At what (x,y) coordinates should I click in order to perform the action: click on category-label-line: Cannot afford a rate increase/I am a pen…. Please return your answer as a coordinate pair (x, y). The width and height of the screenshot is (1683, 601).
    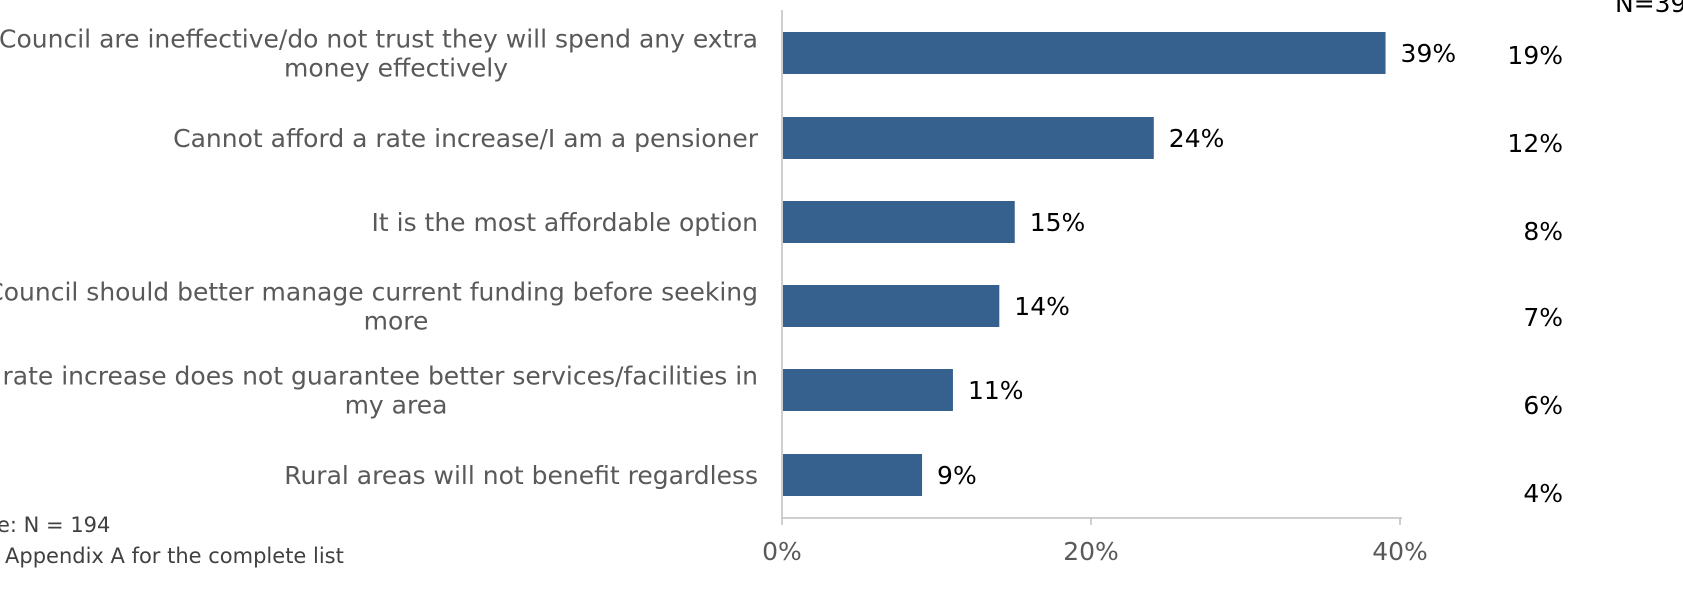
    Looking at the image, I should click on (466, 138).